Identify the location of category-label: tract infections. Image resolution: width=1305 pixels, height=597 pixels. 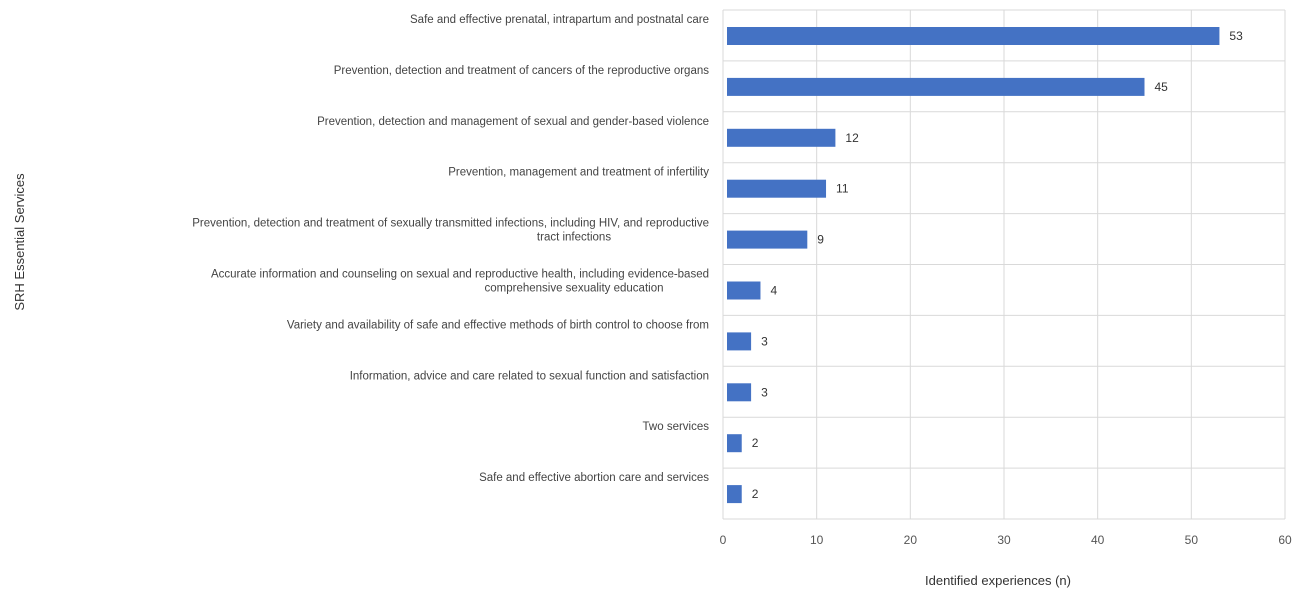
(574, 238).